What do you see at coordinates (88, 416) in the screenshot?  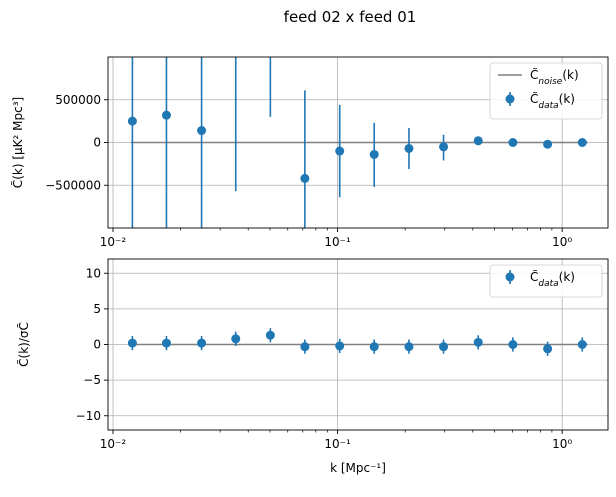 I see `y-tick-label: −10` at bounding box center [88, 416].